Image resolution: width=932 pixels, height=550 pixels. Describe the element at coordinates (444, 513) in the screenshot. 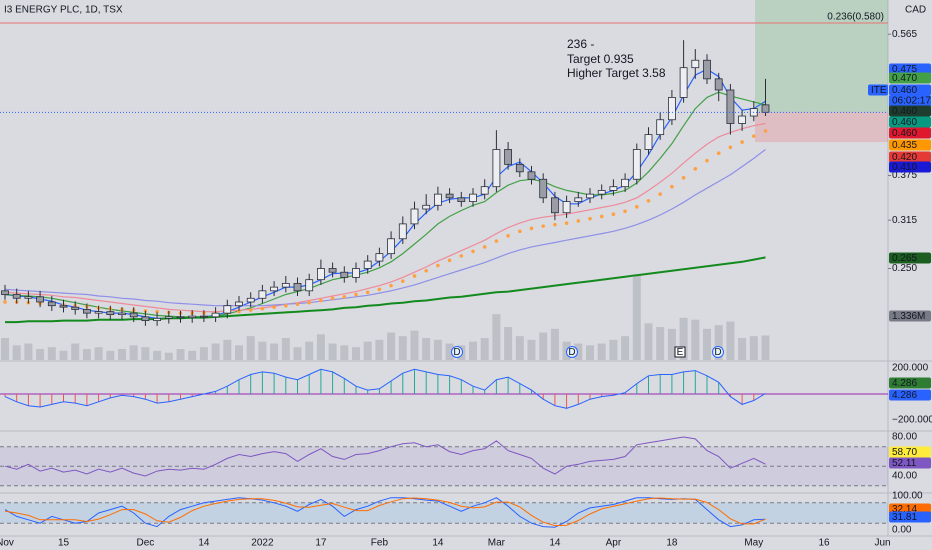

I see `stoch-band` at that location.